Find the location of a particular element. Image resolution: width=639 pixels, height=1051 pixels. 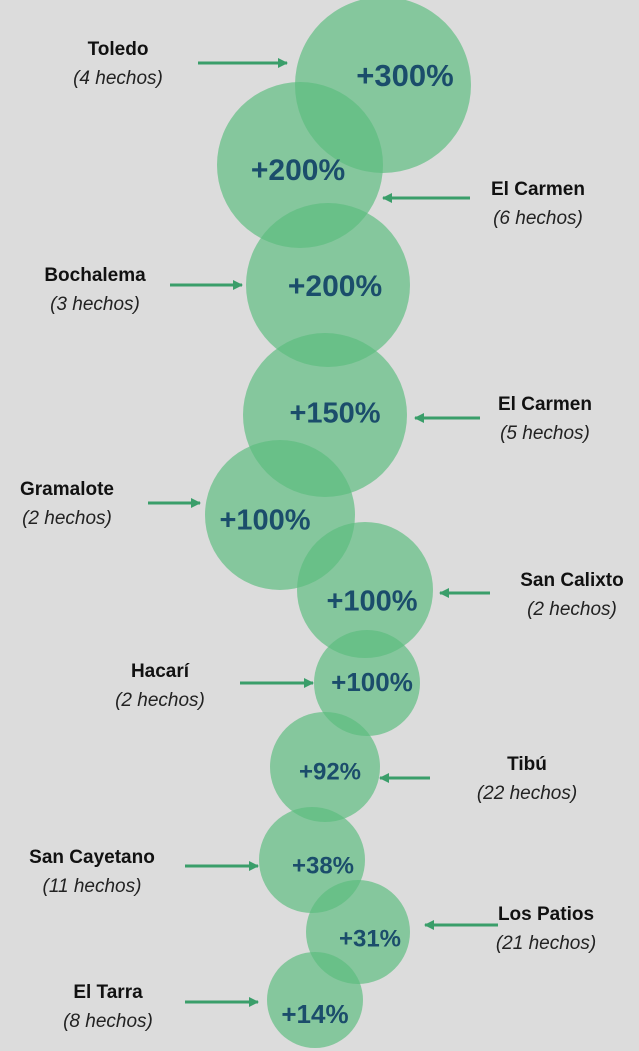

place-detail: (11 hechos) is located at coordinates (92, 886).